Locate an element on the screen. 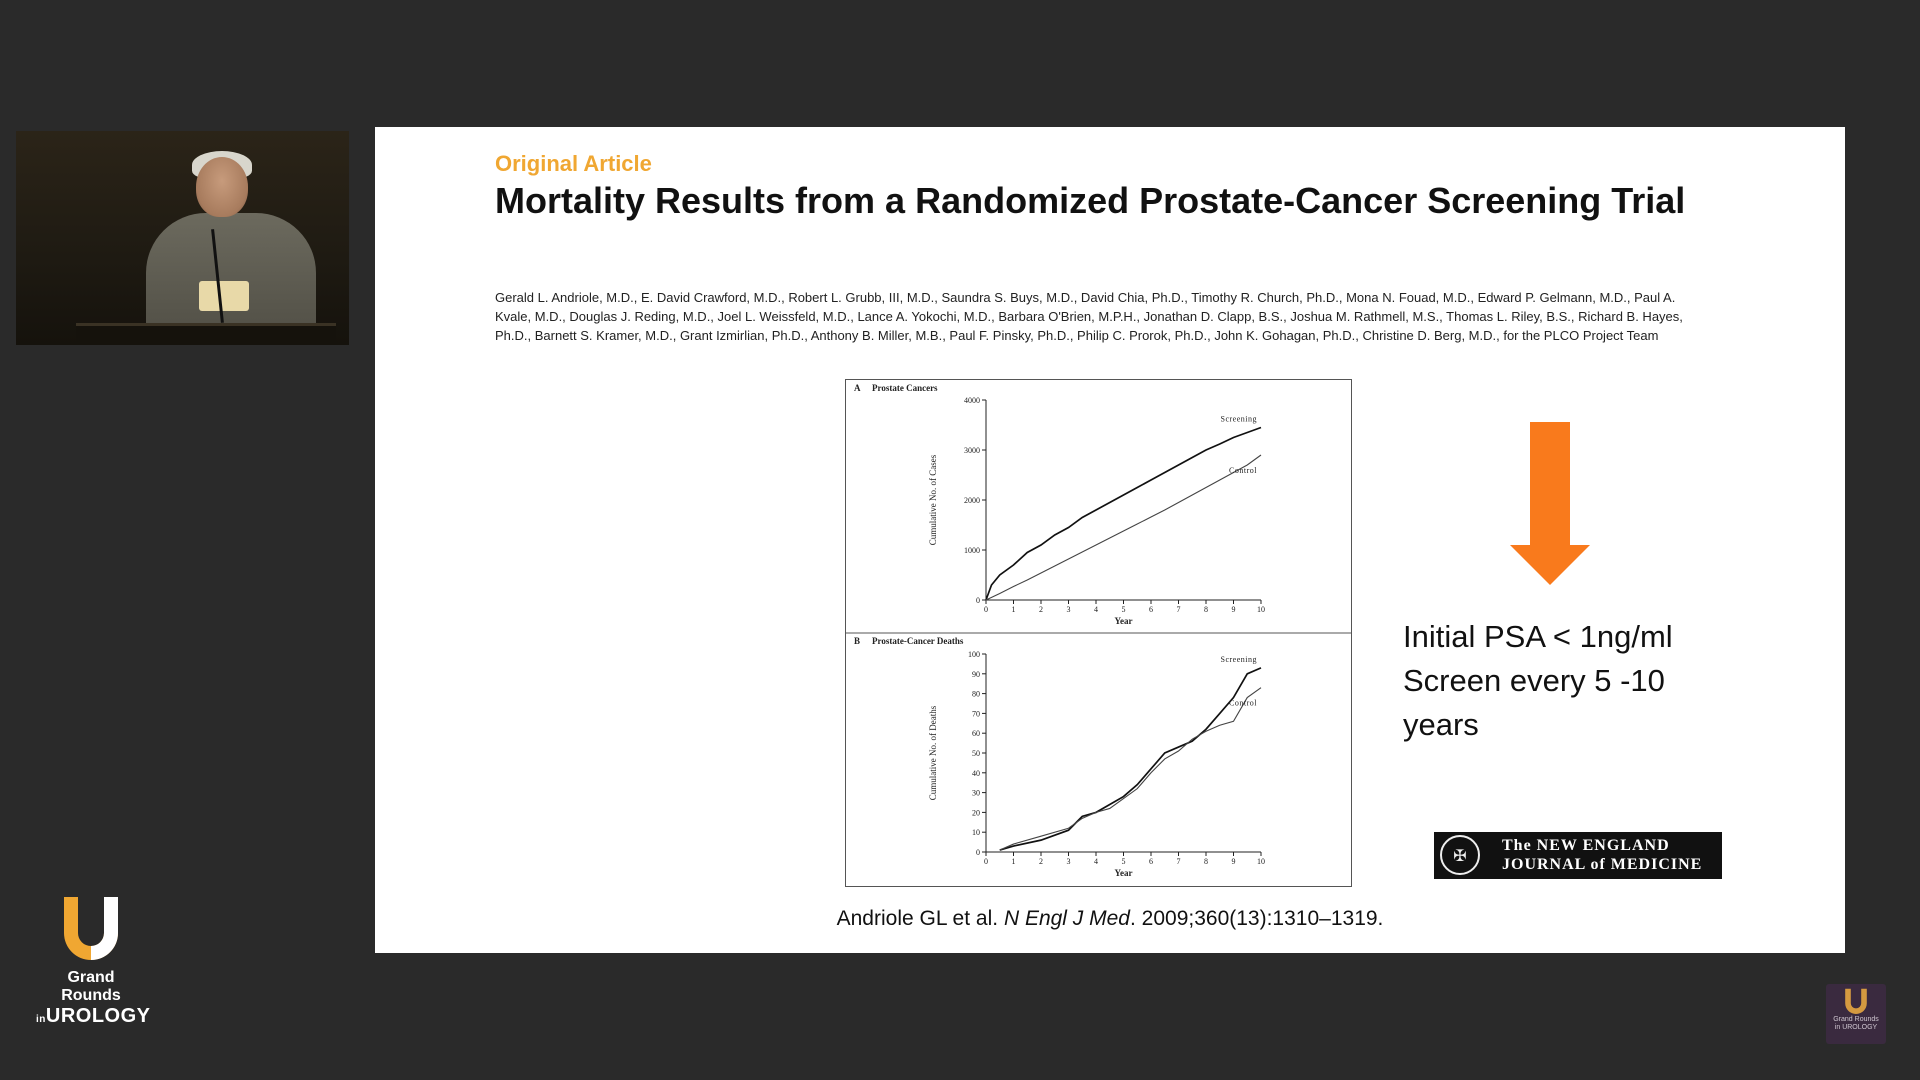 Image resolution: width=1920 pixels, height=1080 pixels. chart-a-y-tick-label: 0 is located at coordinates (978, 600).